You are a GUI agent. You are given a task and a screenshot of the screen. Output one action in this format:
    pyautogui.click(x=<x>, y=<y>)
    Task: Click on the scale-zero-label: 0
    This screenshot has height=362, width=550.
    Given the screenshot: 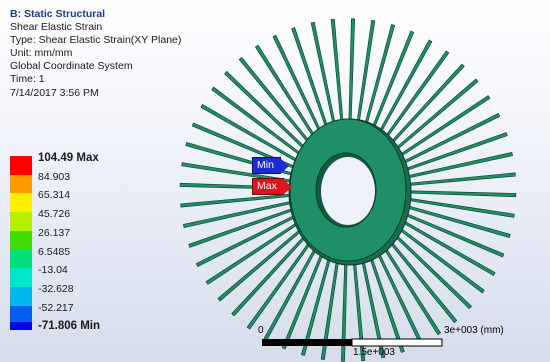 What is the action you would take?
    pyautogui.click(x=261, y=330)
    